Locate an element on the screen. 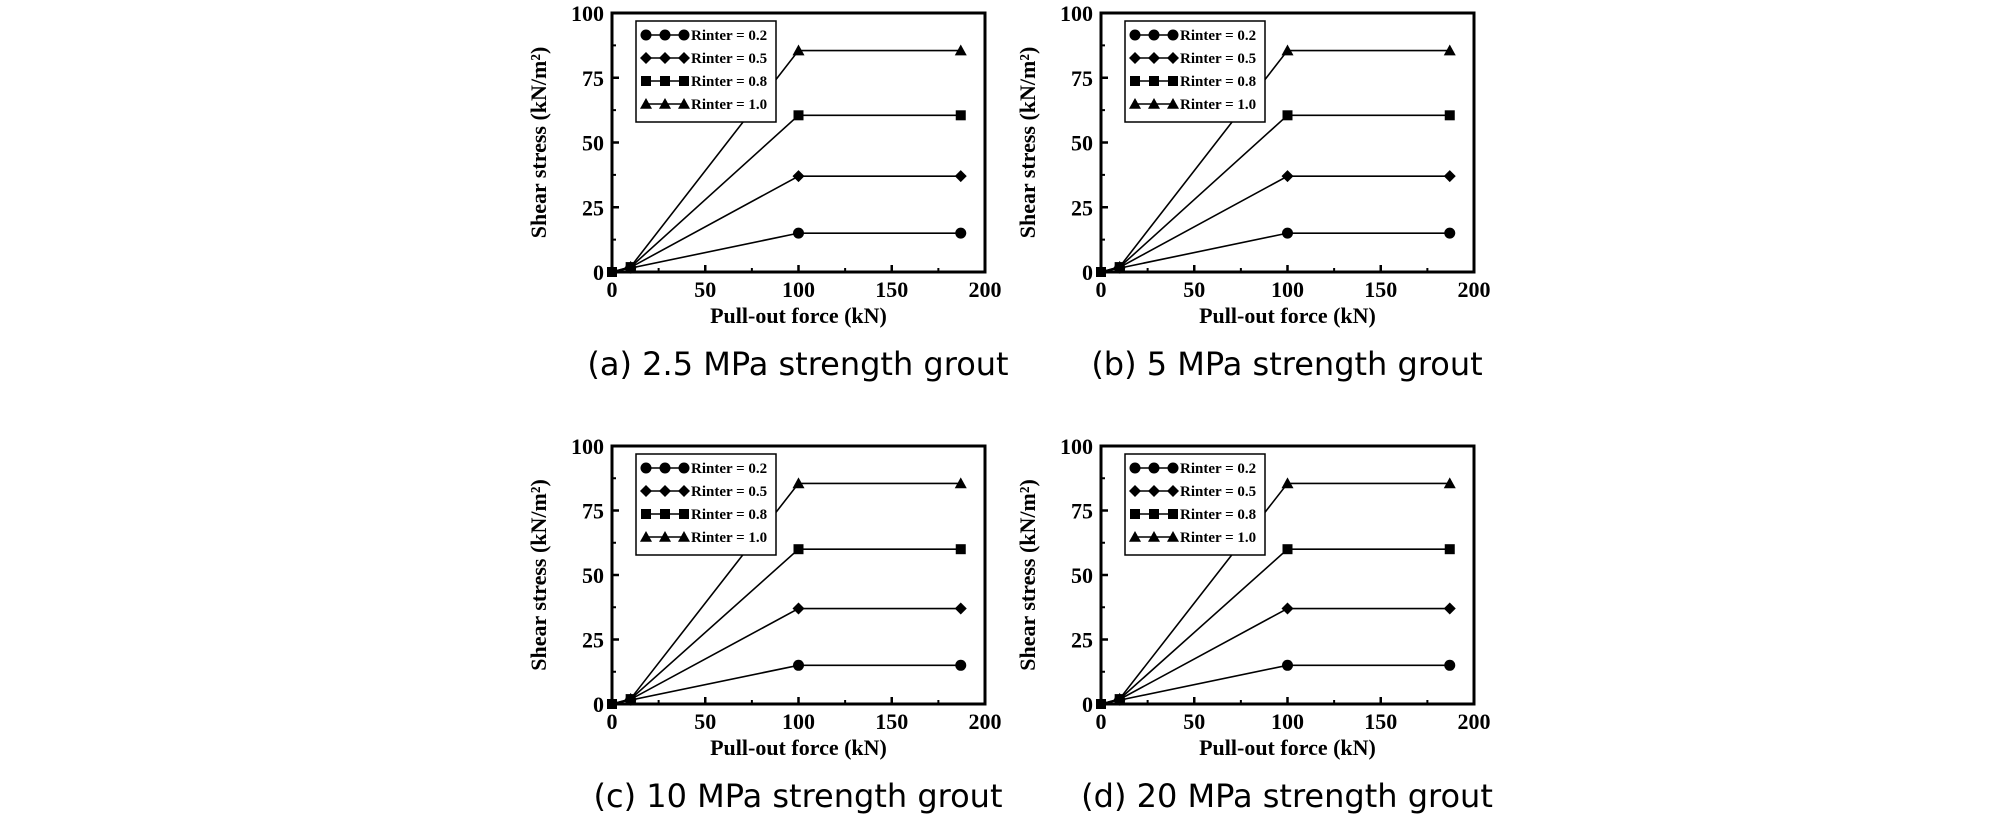 This screenshot has height=826, width=2008. panel-caption: (d) 20 MPa strength grout is located at coordinates (1287, 796).